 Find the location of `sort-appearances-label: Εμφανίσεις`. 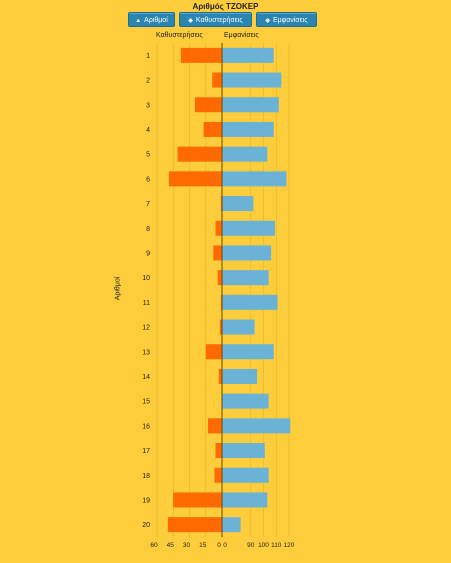

sort-appearances-label: Εμφανίσεις is located at coordinates (290, 20).